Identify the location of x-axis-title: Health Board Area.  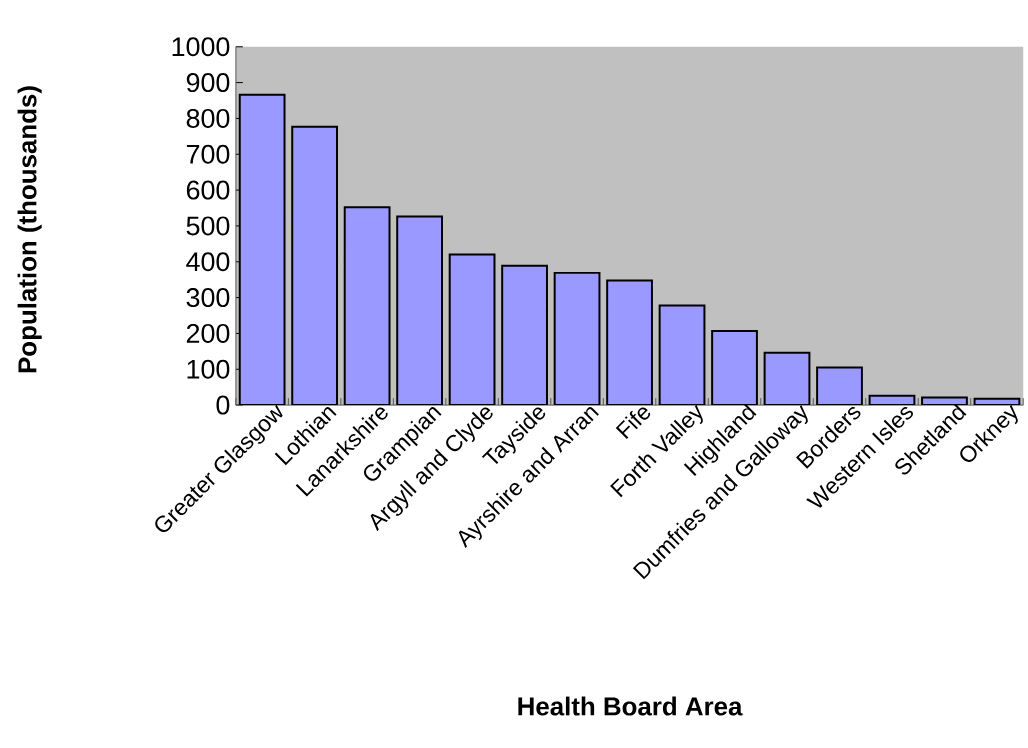
(630, 706).